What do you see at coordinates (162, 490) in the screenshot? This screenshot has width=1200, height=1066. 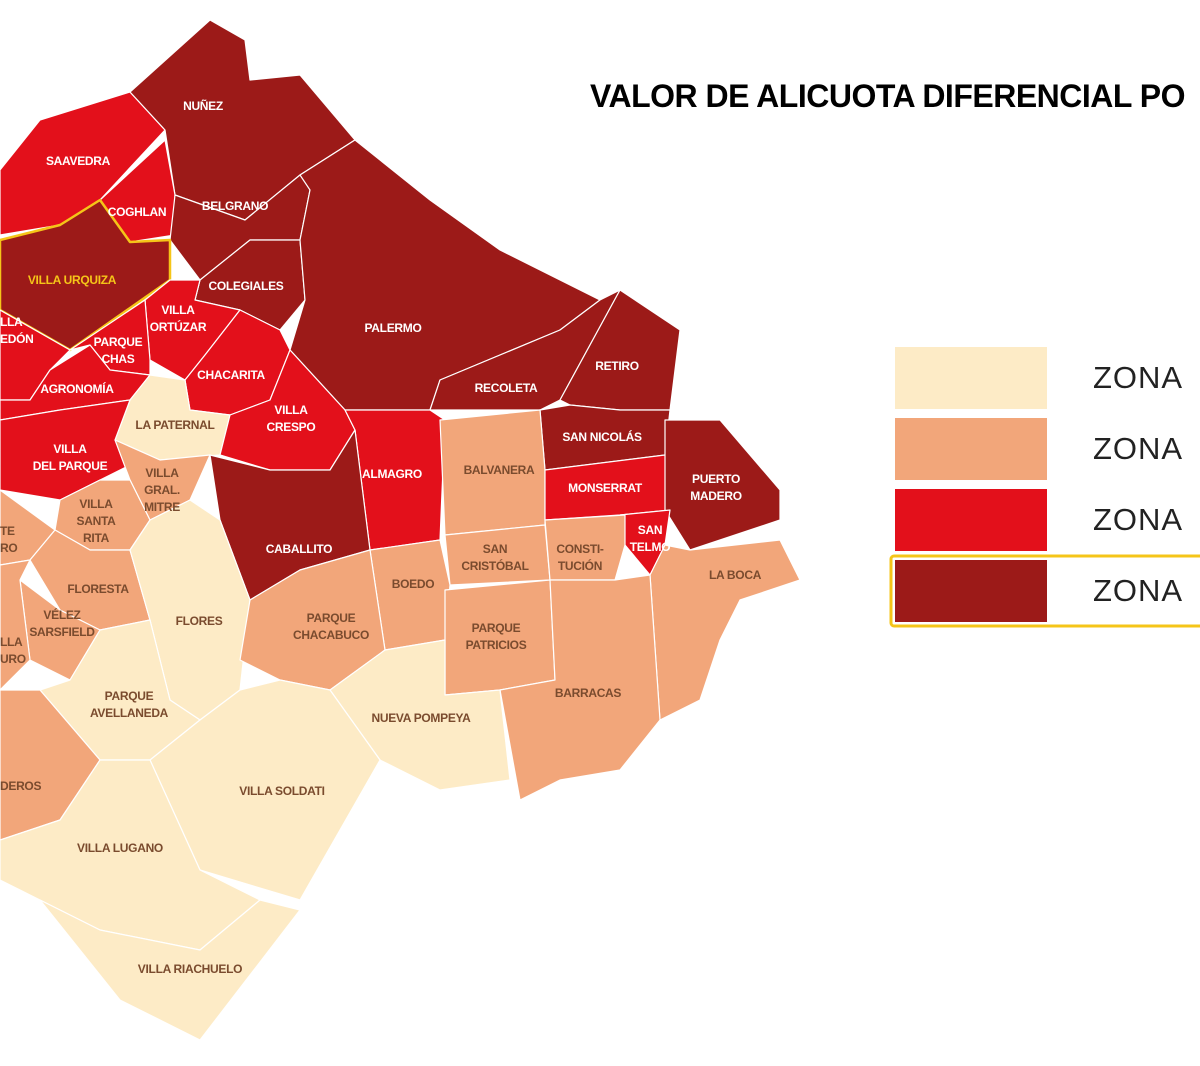 I see `neighborhood-label: GRAL.` at bounding box center [162, 490].